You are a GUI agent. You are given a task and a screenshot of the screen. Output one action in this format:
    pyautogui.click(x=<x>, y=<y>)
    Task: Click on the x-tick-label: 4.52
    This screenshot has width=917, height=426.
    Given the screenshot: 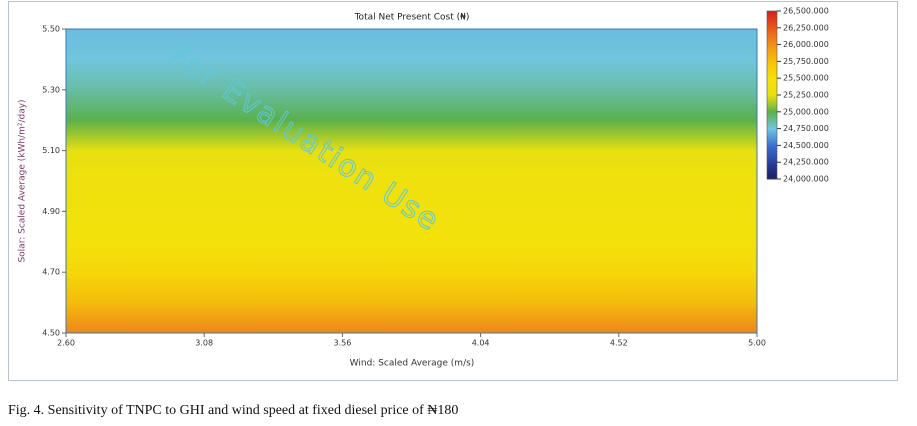 What is the action you would take?
    pyautogui.click(x=619, y=343)
    